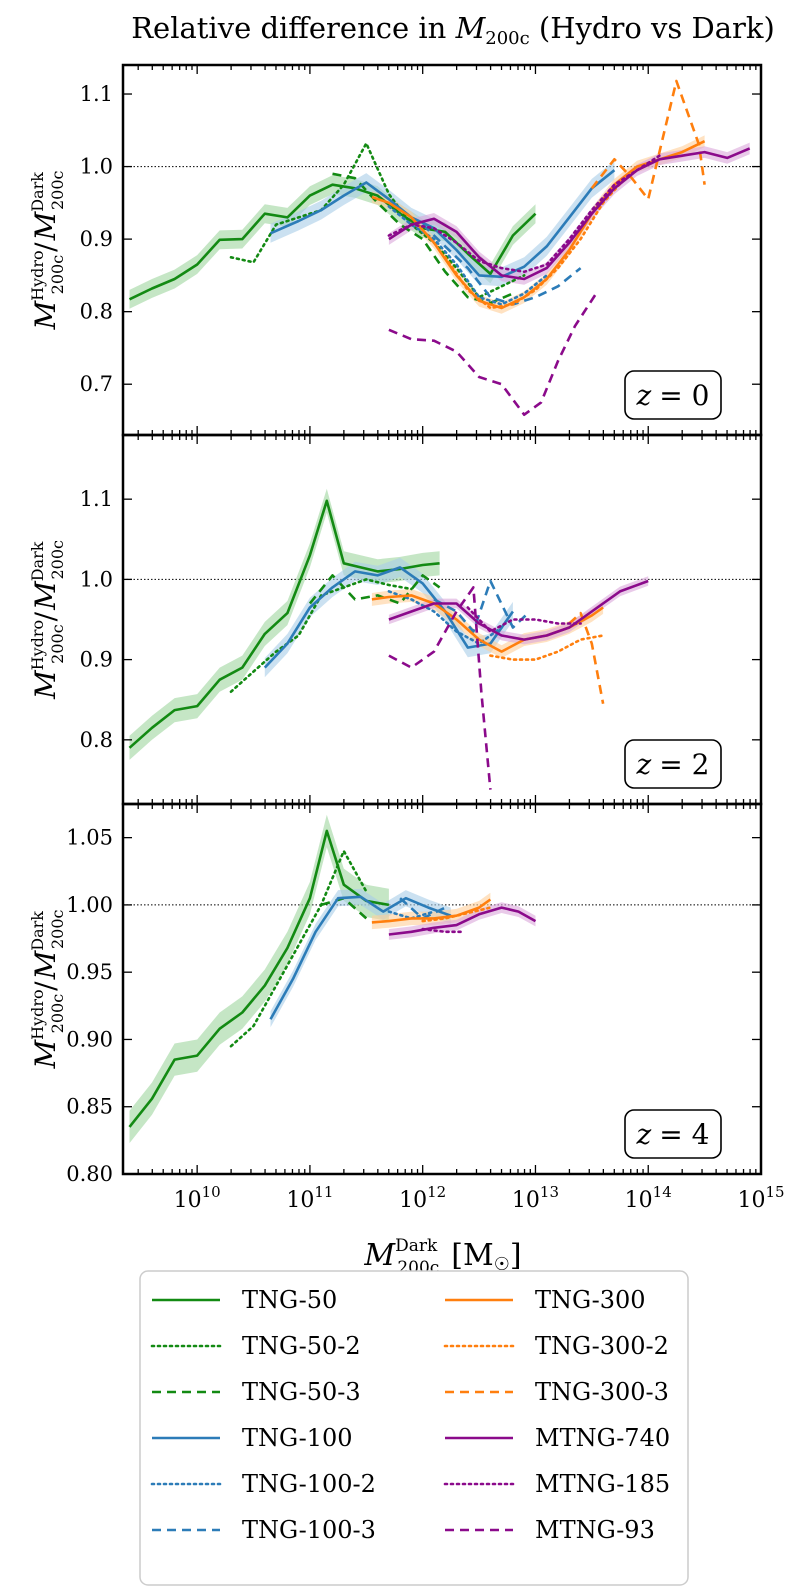  I want to click on legend-item-TNG-100-3: TNG-100-3, so click(264, 1530).